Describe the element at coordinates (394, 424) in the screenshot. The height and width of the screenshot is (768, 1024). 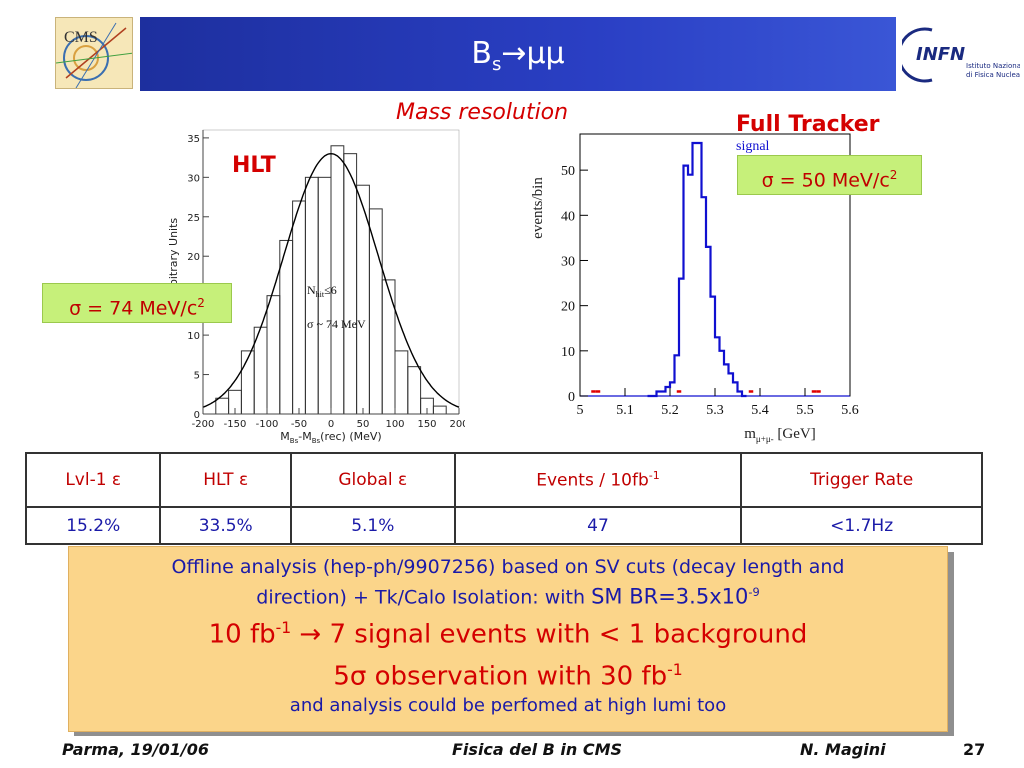
I see `hlt-x-tick-label: 100` at that location.